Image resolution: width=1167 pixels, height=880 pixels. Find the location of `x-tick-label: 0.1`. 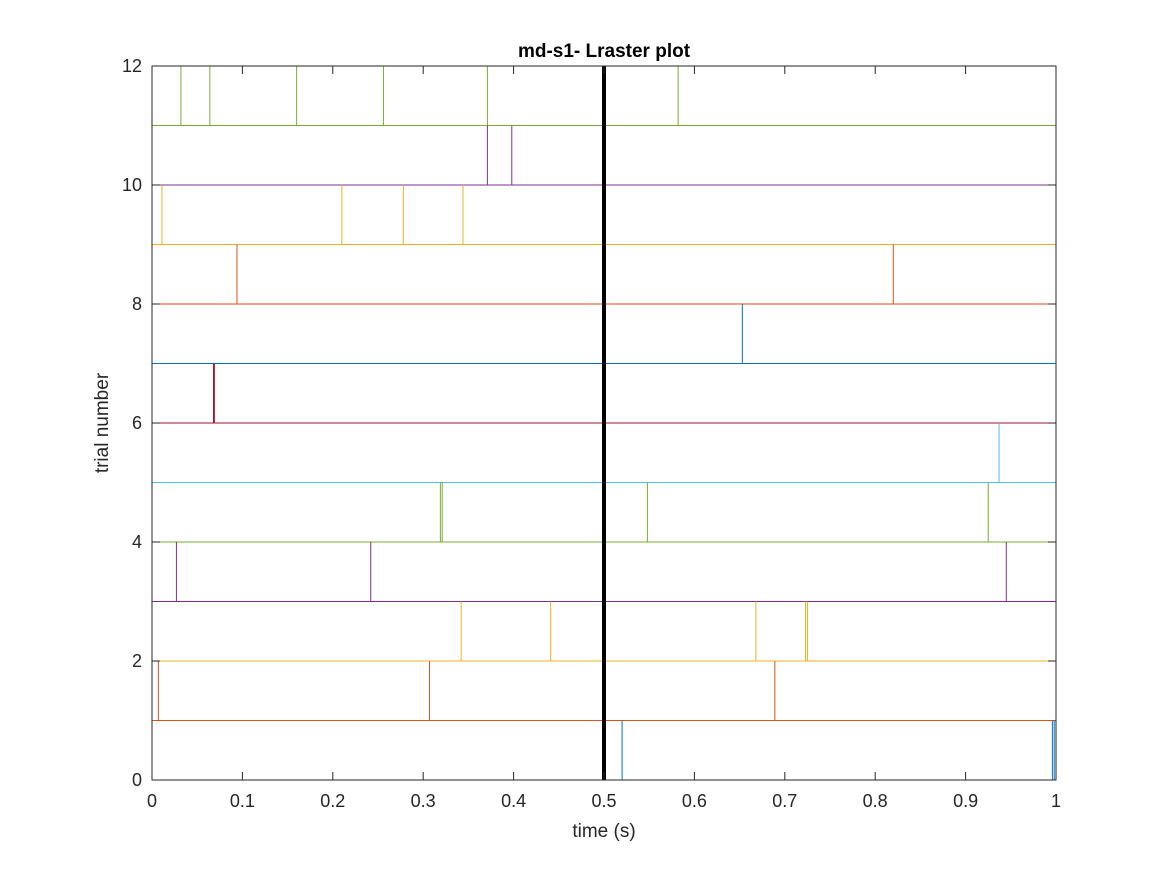

x-tick-label: 0.1 is located at coordinates (242, 801).